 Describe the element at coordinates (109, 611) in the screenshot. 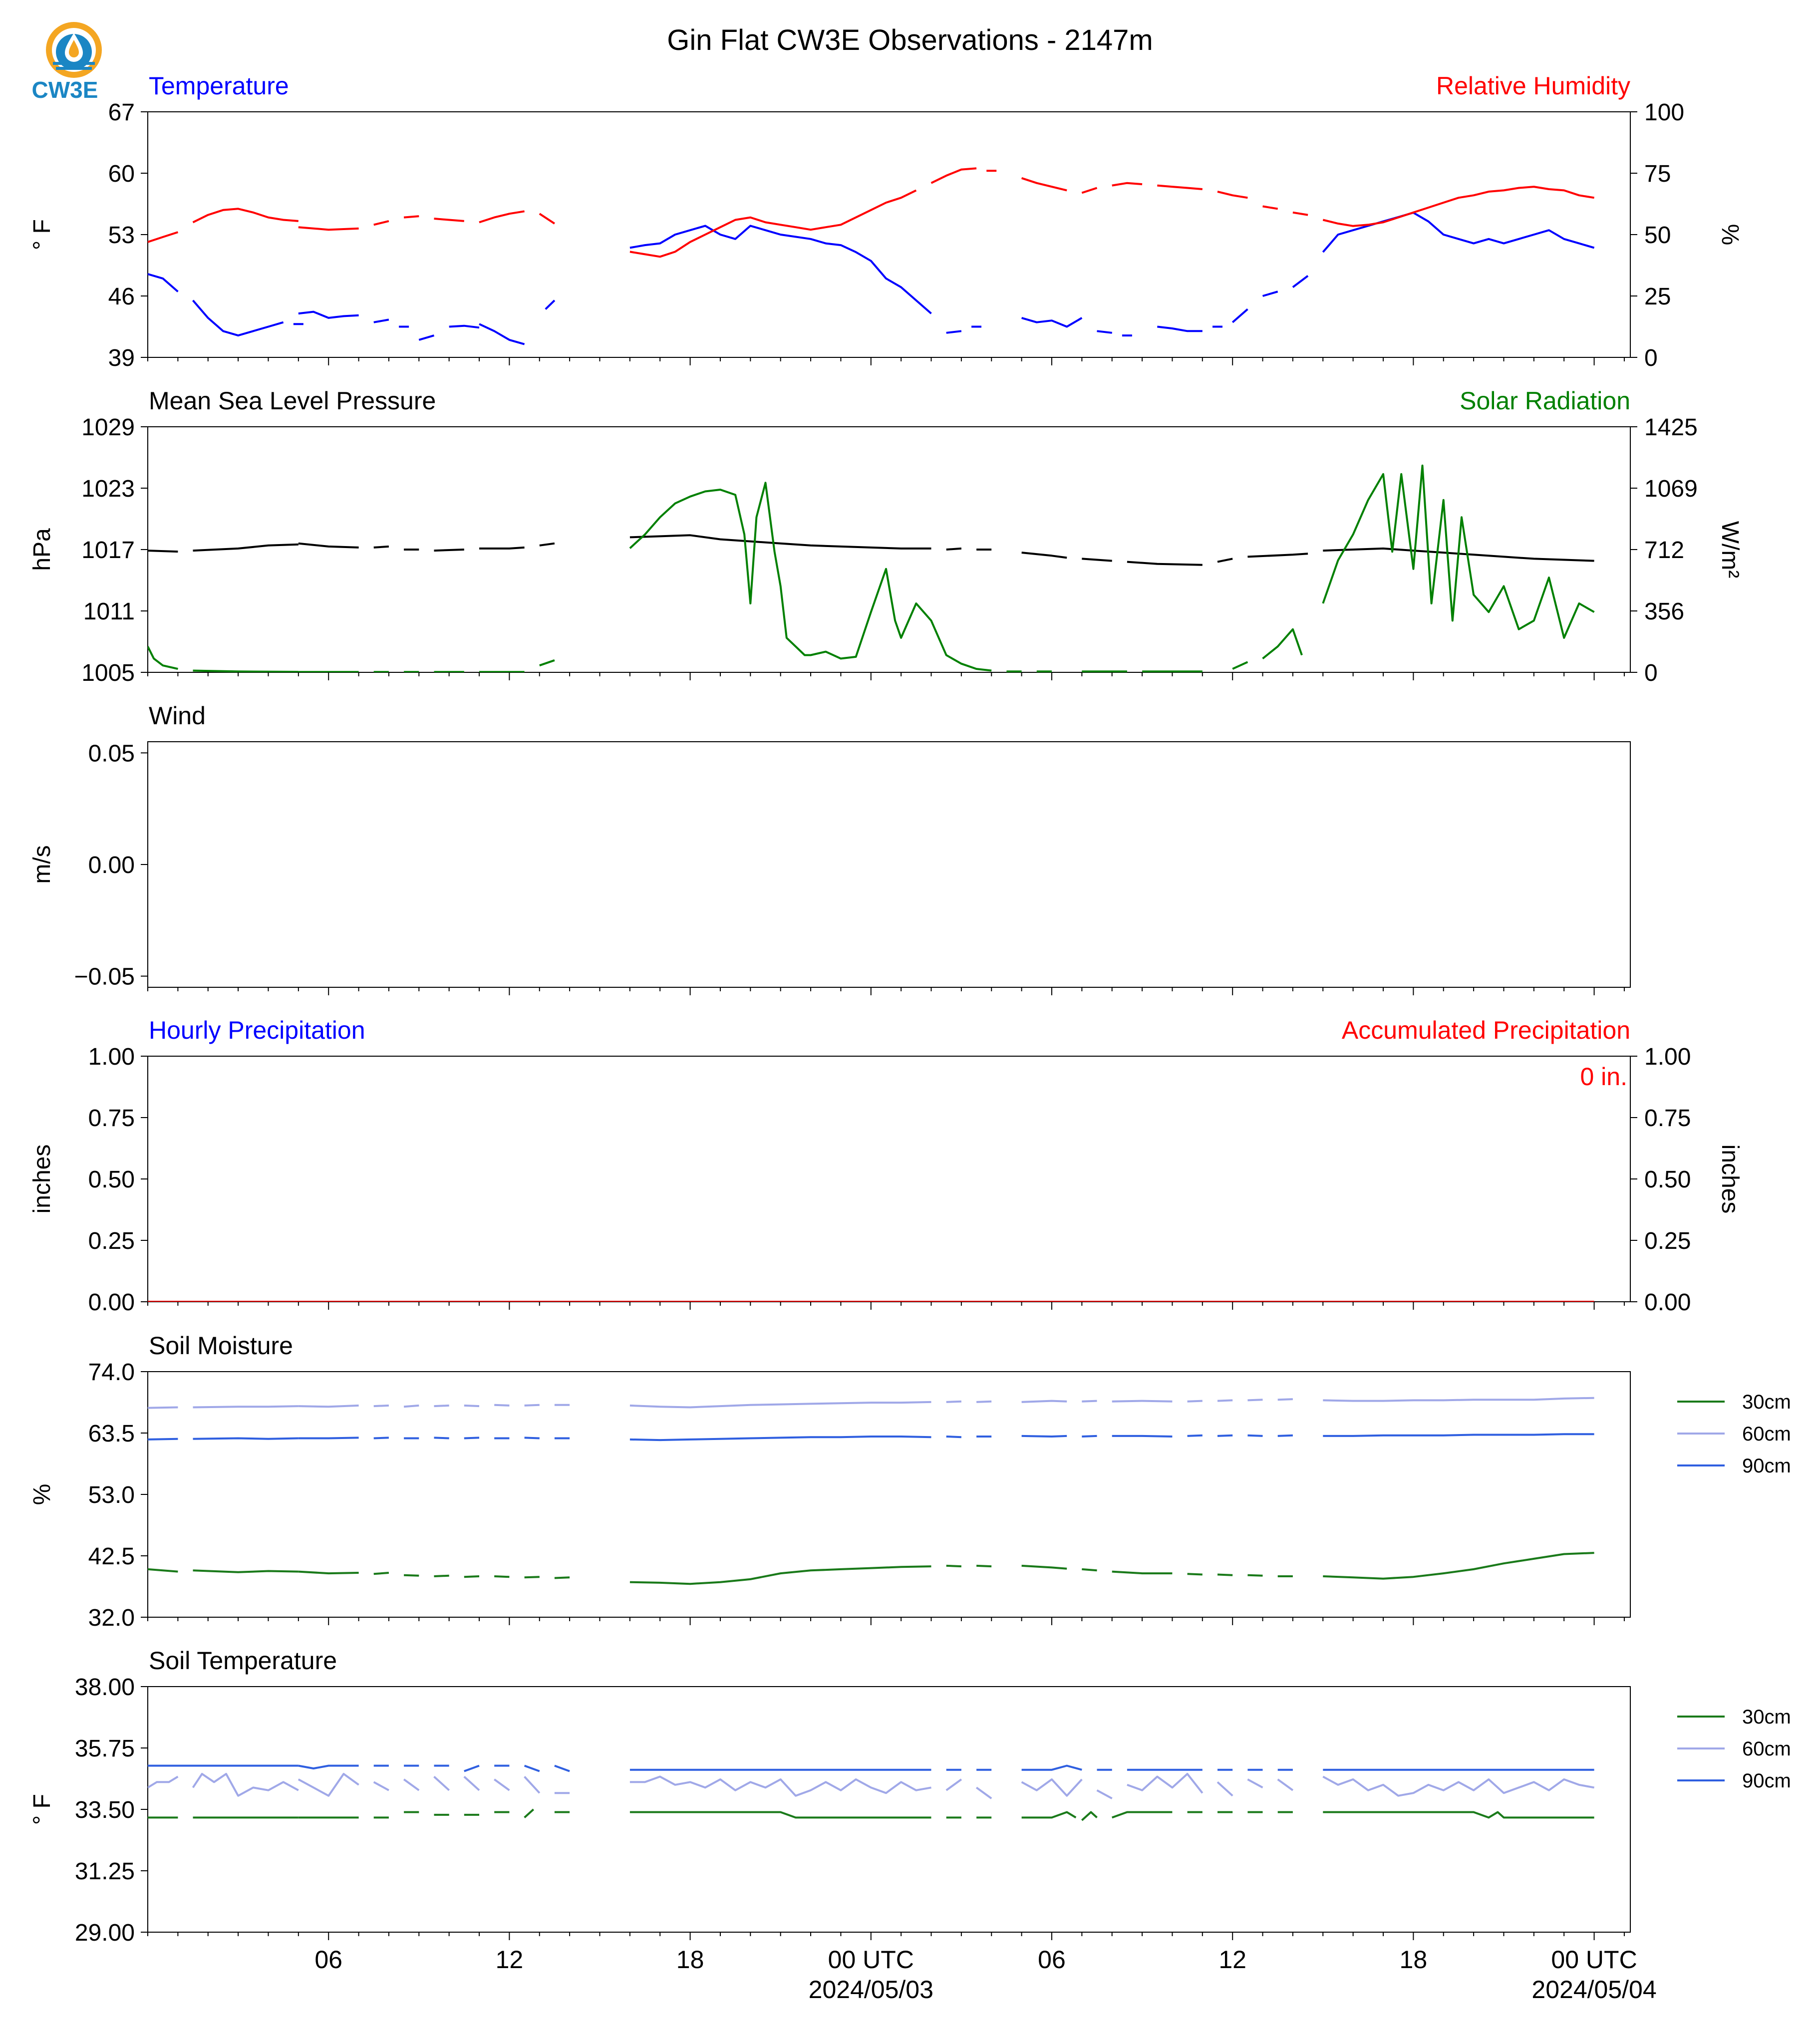

I see `y-tick-label-left: 1011` at that location.